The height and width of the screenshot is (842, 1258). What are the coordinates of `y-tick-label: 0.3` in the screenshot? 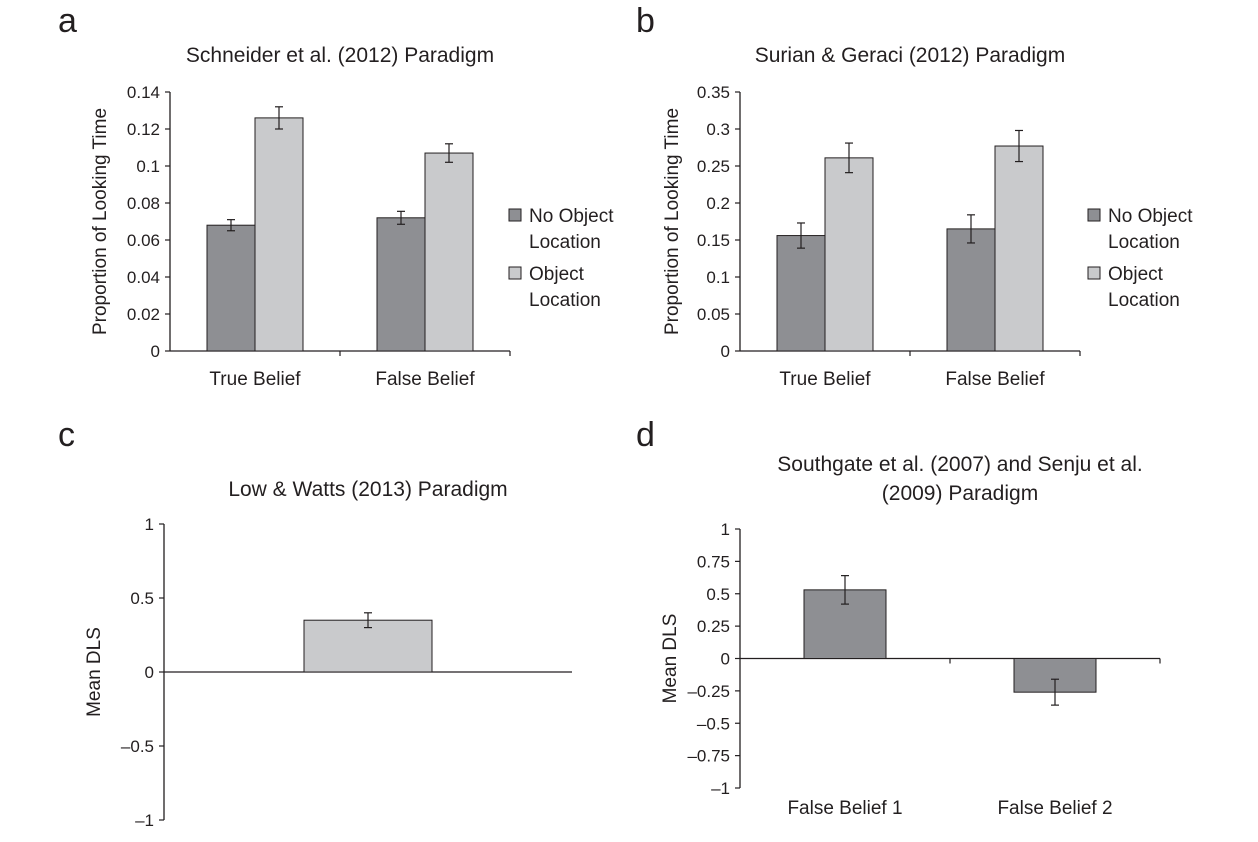 It's located at (718, 129).